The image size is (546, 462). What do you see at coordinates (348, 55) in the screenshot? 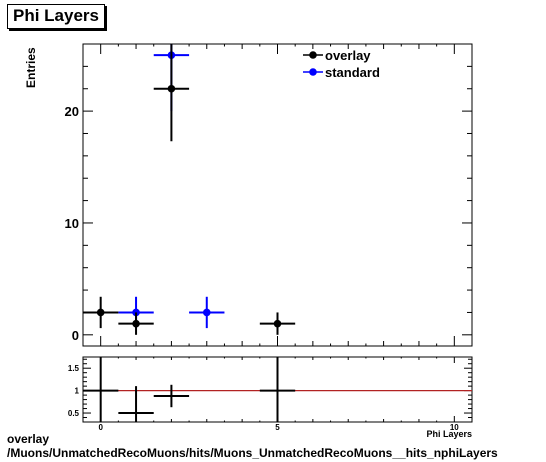
I see `legend-overlay-label: overlay` at bounding box center [348, 55].